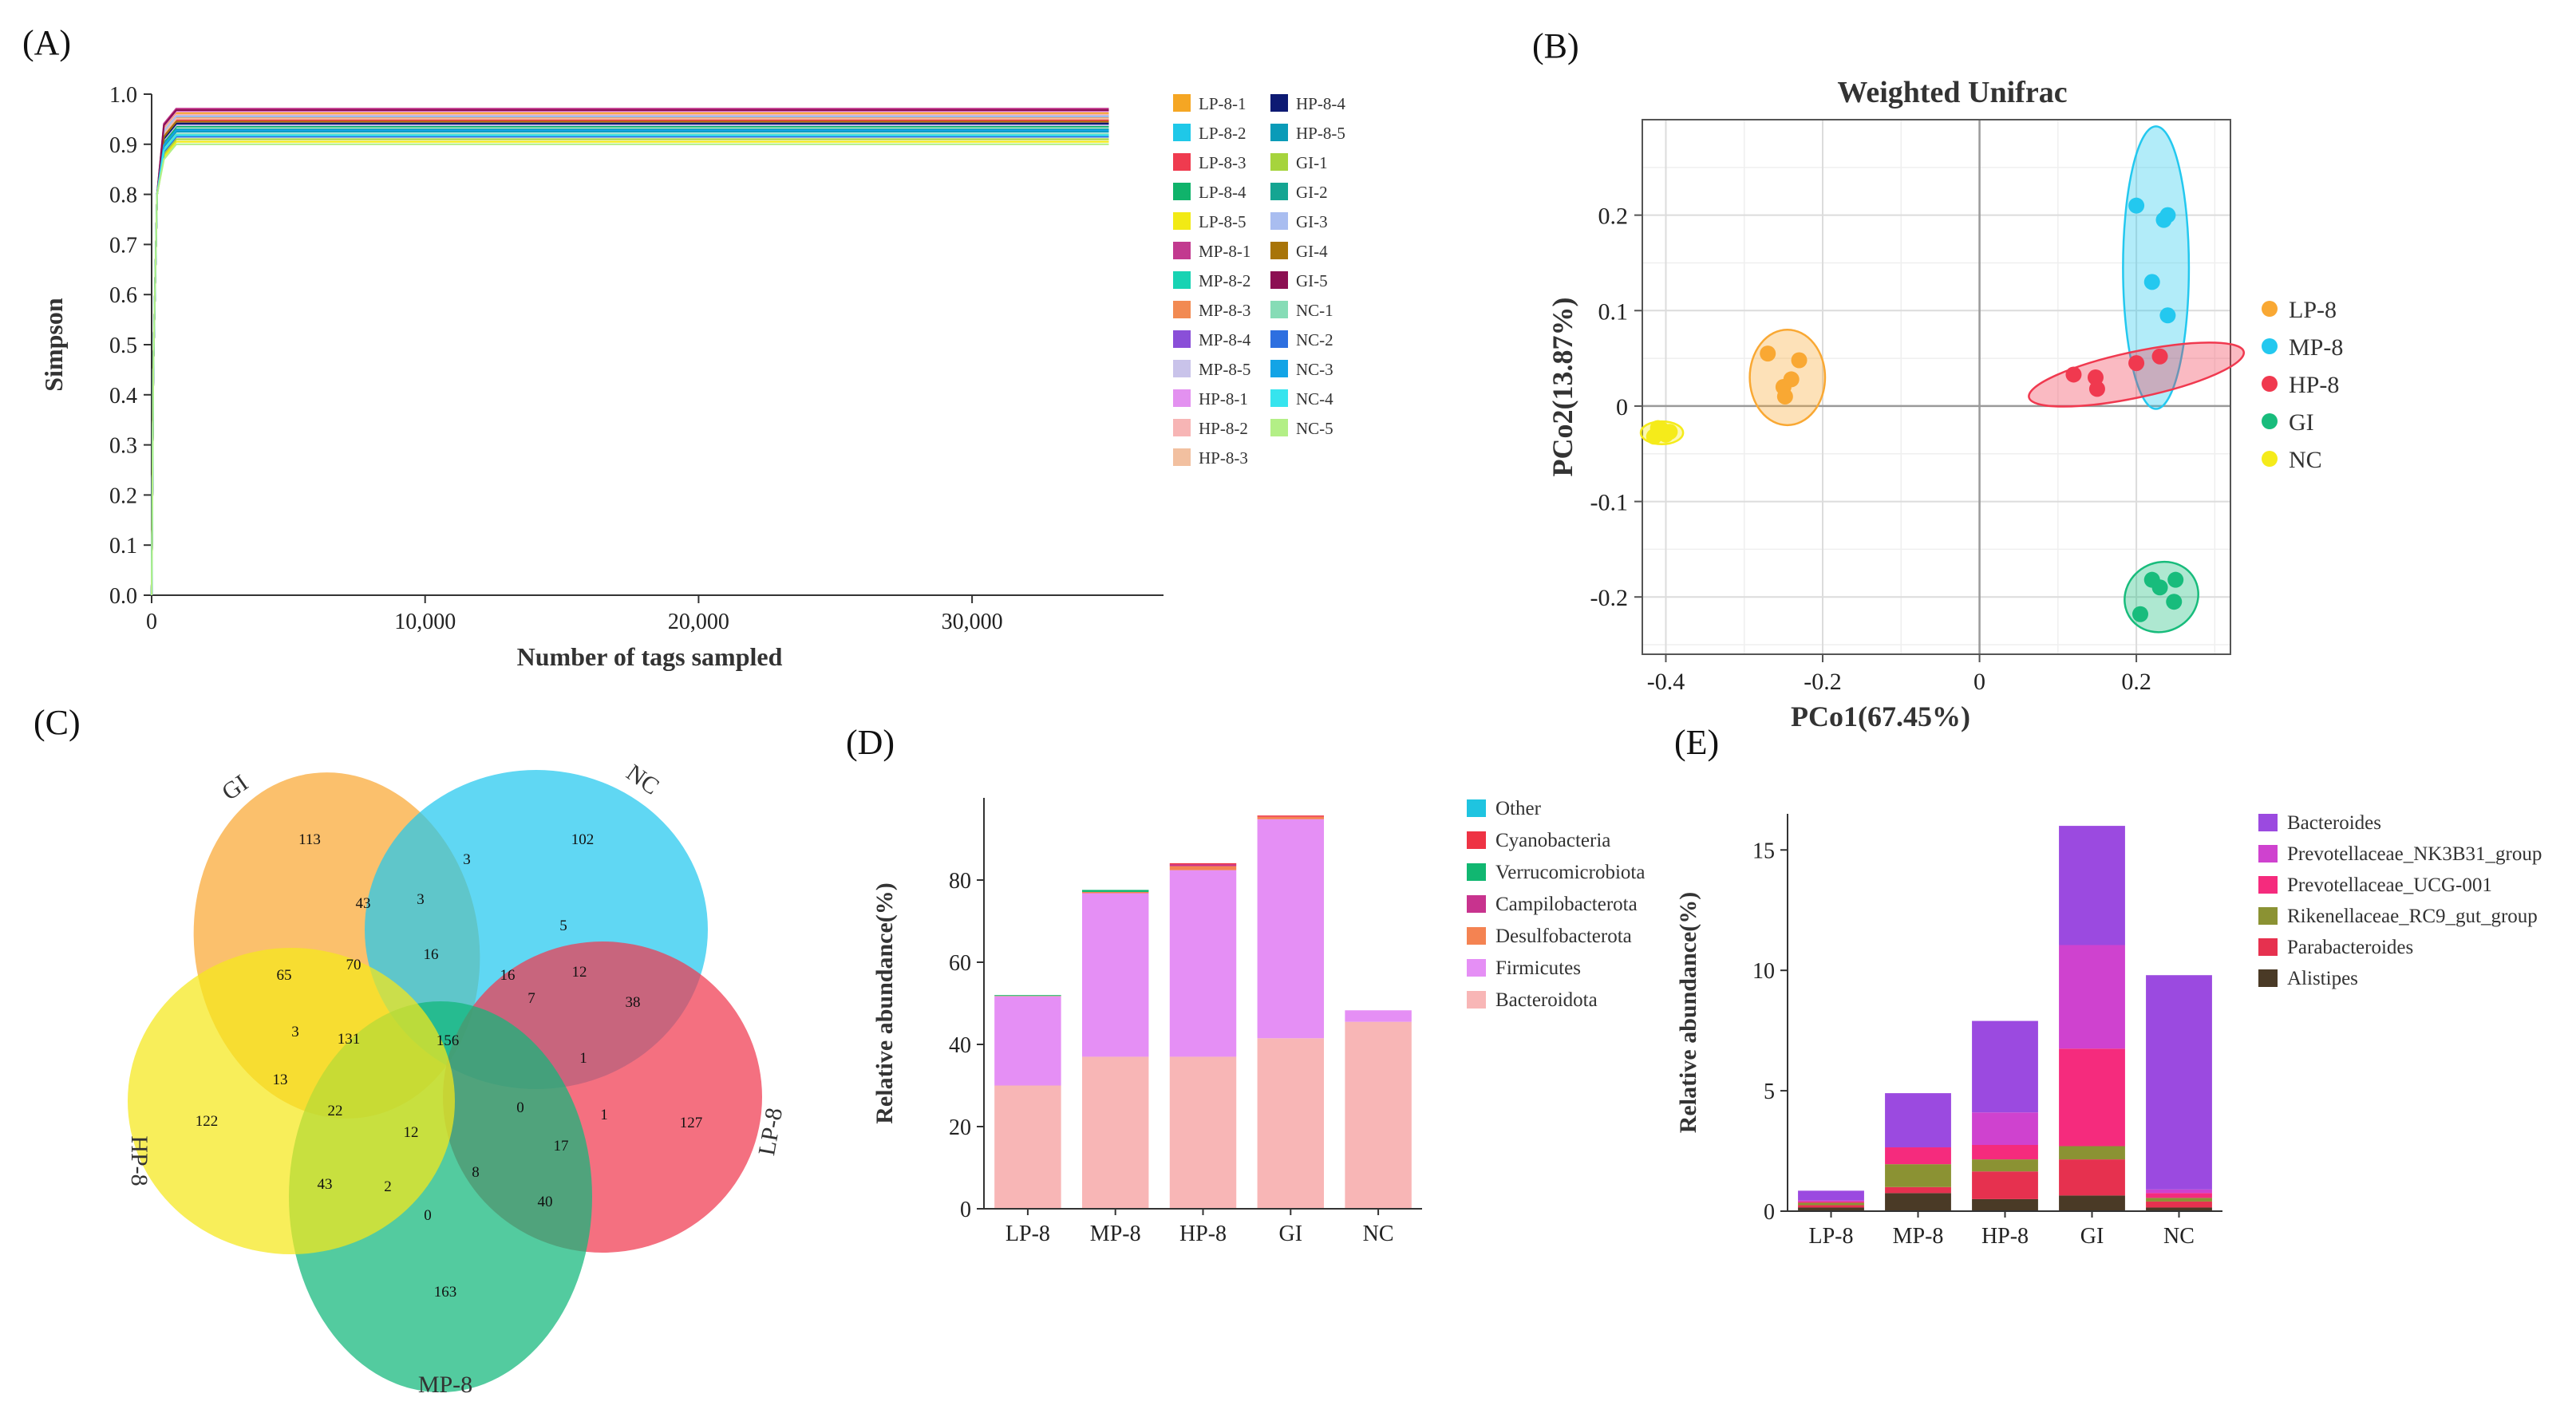 The width and height of the screenshot is (2576, 1421). Describe the element at coordinates (335, 1111) in the screenshot. I see `venn-count: 22` at that location.